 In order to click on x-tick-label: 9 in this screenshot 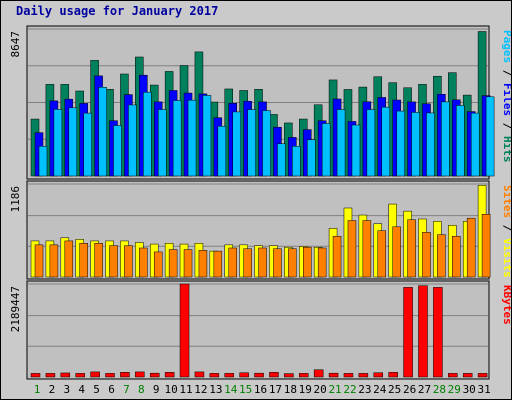, I will do `click(156, 389)`.